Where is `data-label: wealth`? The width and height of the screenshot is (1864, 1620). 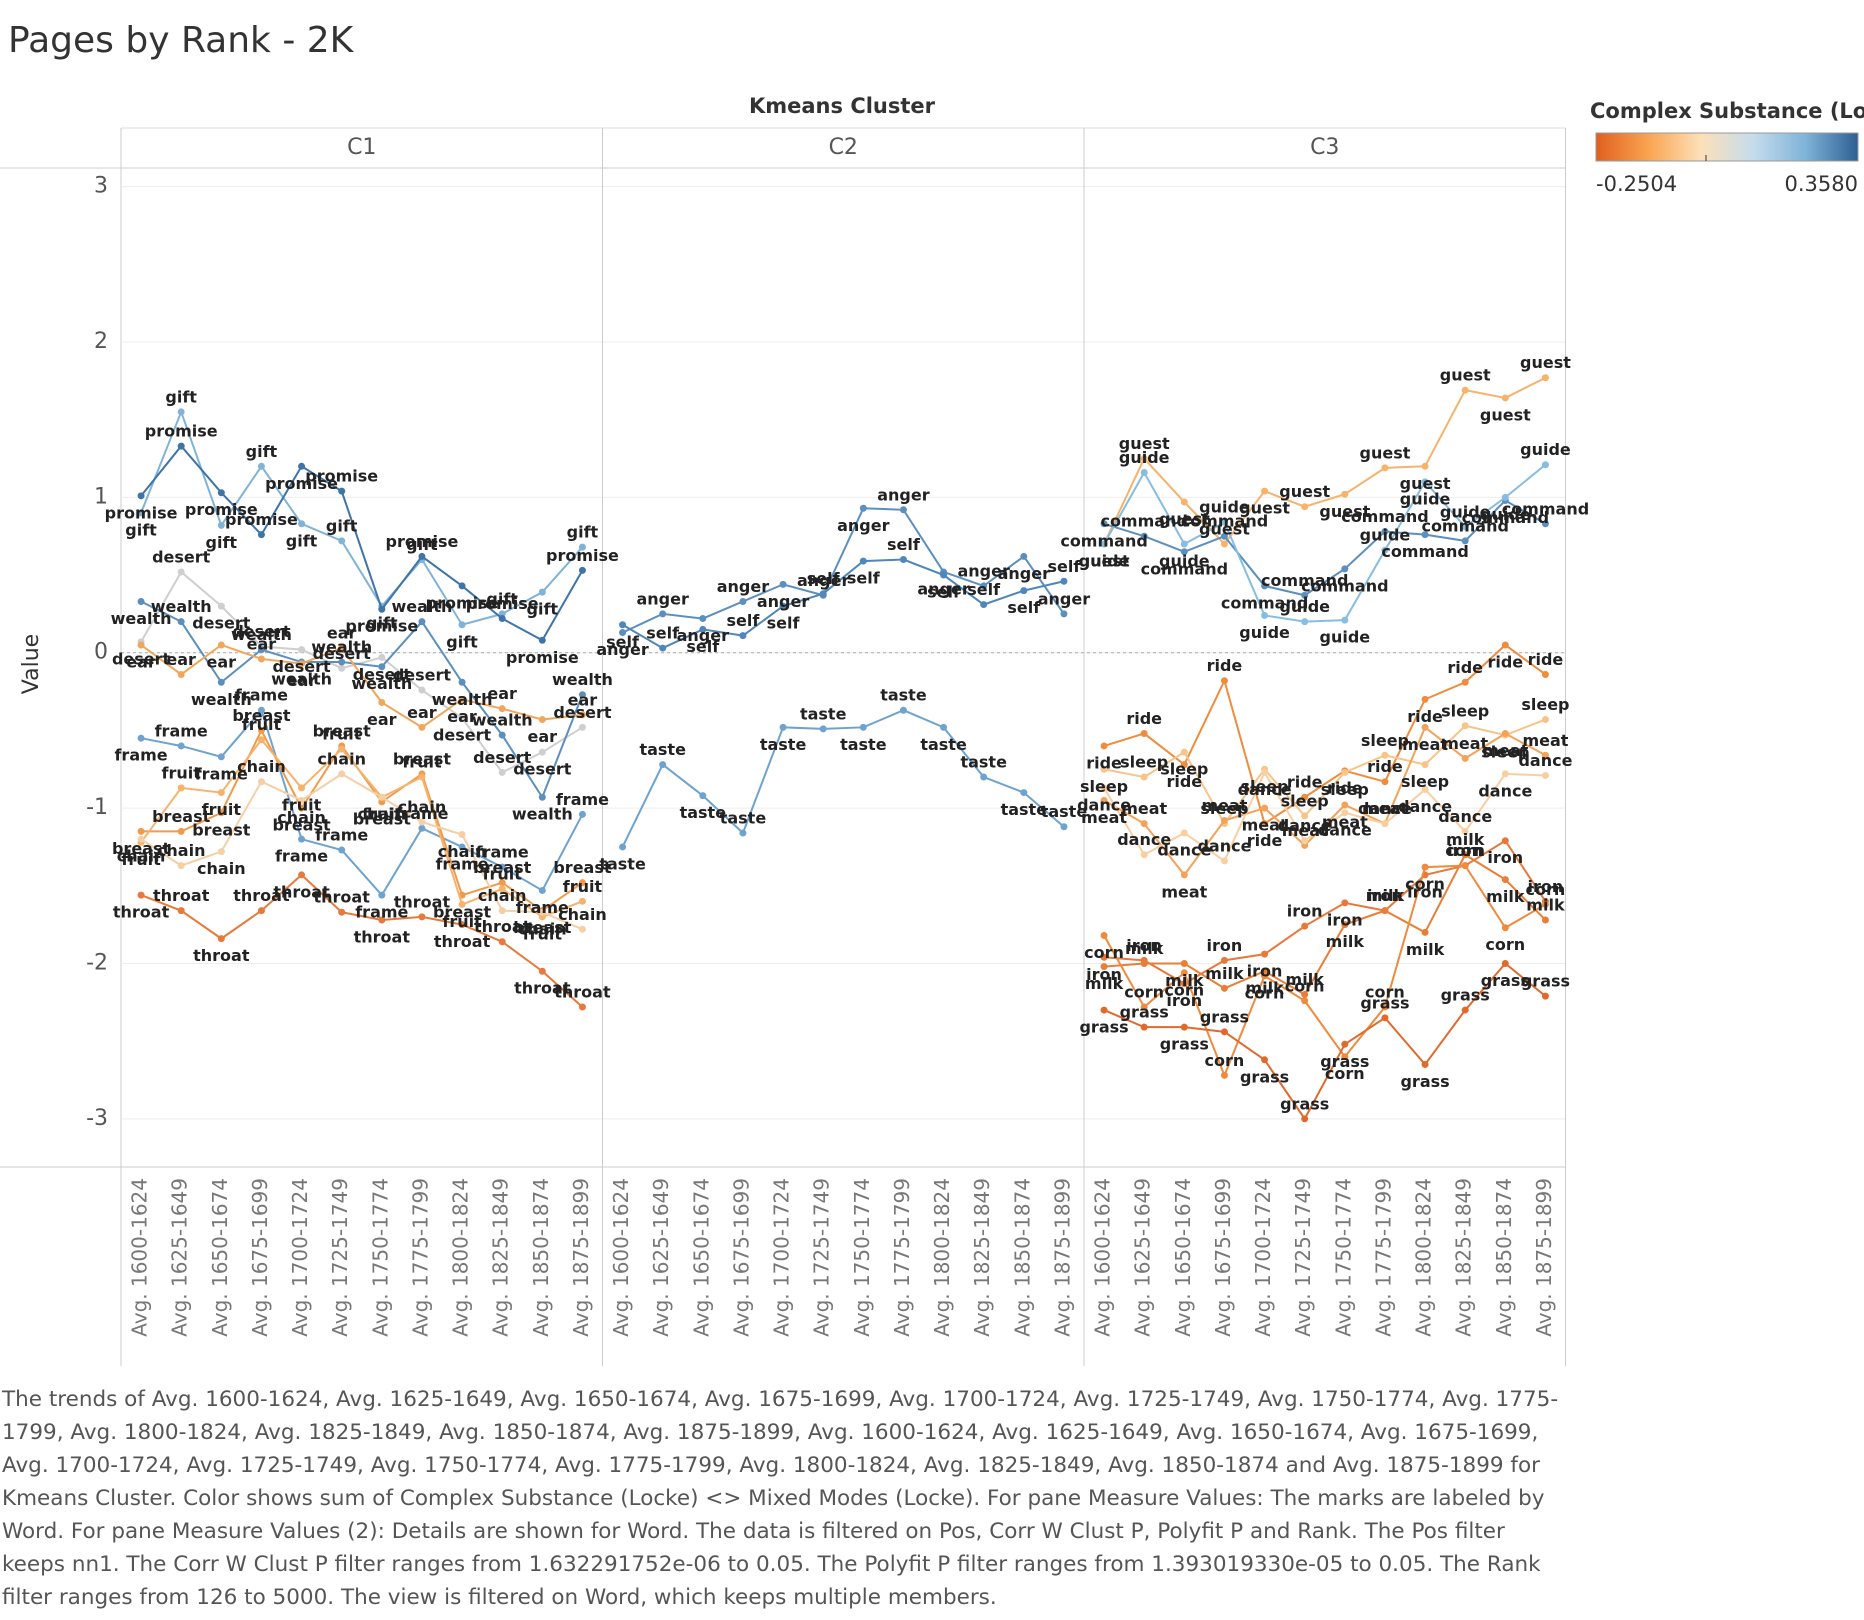
data-label: wealth is located at coordinates (341, 647).